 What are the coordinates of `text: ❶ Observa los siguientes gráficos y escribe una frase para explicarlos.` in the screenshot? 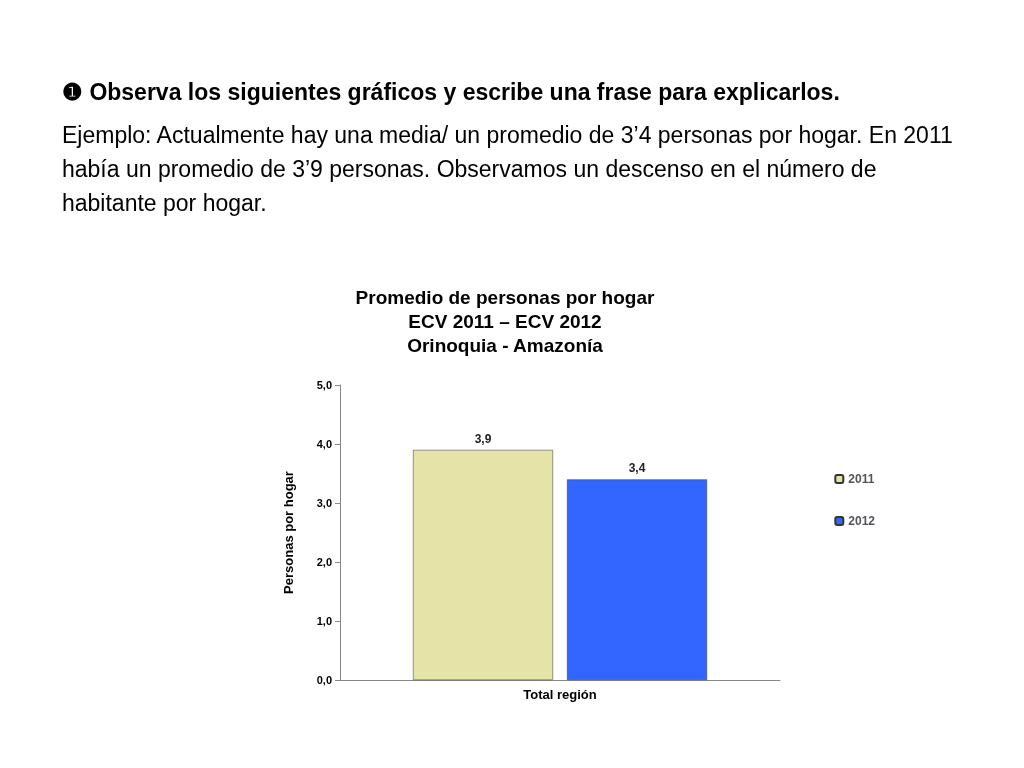 It's located at (451, 92).